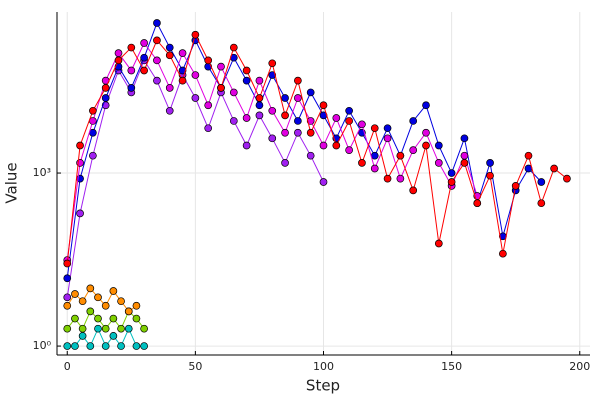 This screenshot has height=400, width=600. Describe the element at coordinates (67, 366) in the screenshot. I see `x-tick-label: 0` at that location.